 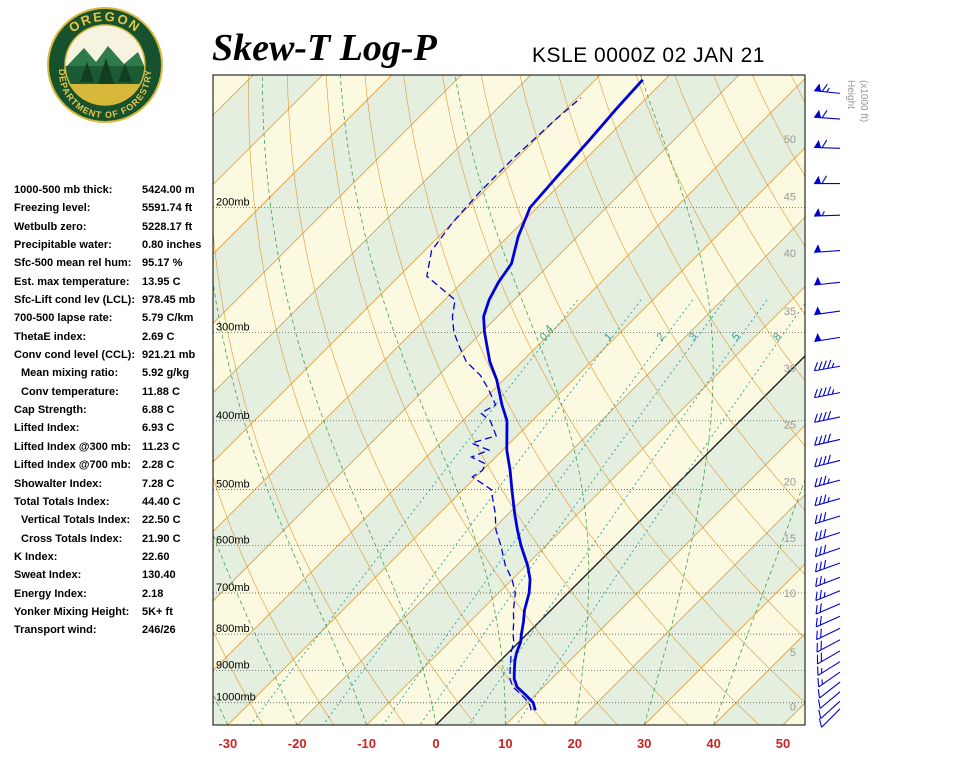 What do you see at coordinates (158, 336) in the screenshot?
I see `index-value: 2.69 C` at bounding box center [158, 336].